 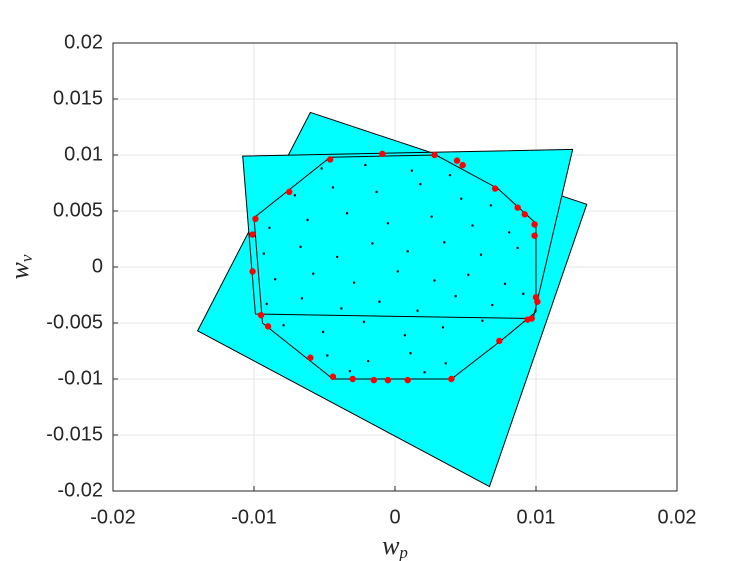 What do you see at coordinates (19, 270) in the screenshot?
I see `y-label-base: w` at bounding box center [19, 270].